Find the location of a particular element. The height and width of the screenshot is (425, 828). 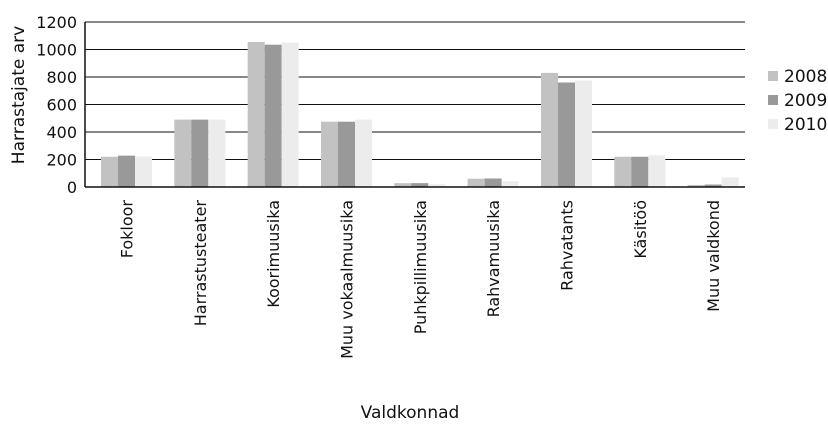

x-category-label: Muu valdkond is located at coordinates (713, 256).